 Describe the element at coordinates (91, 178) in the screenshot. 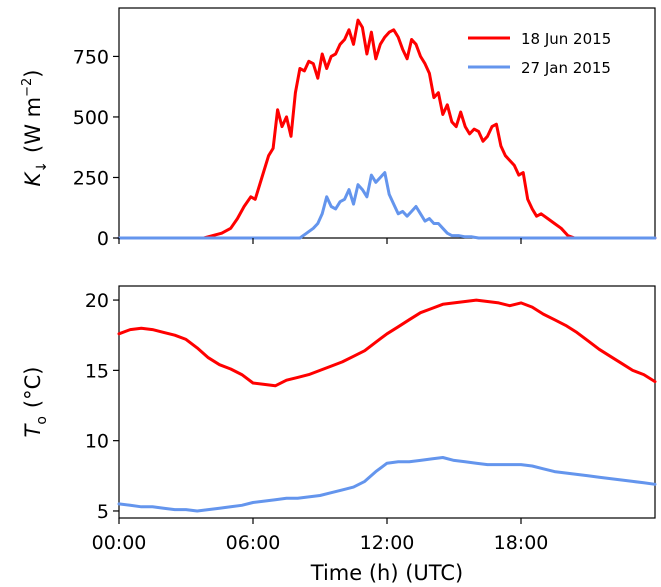

I see `y-tick-label: 250` at that location.